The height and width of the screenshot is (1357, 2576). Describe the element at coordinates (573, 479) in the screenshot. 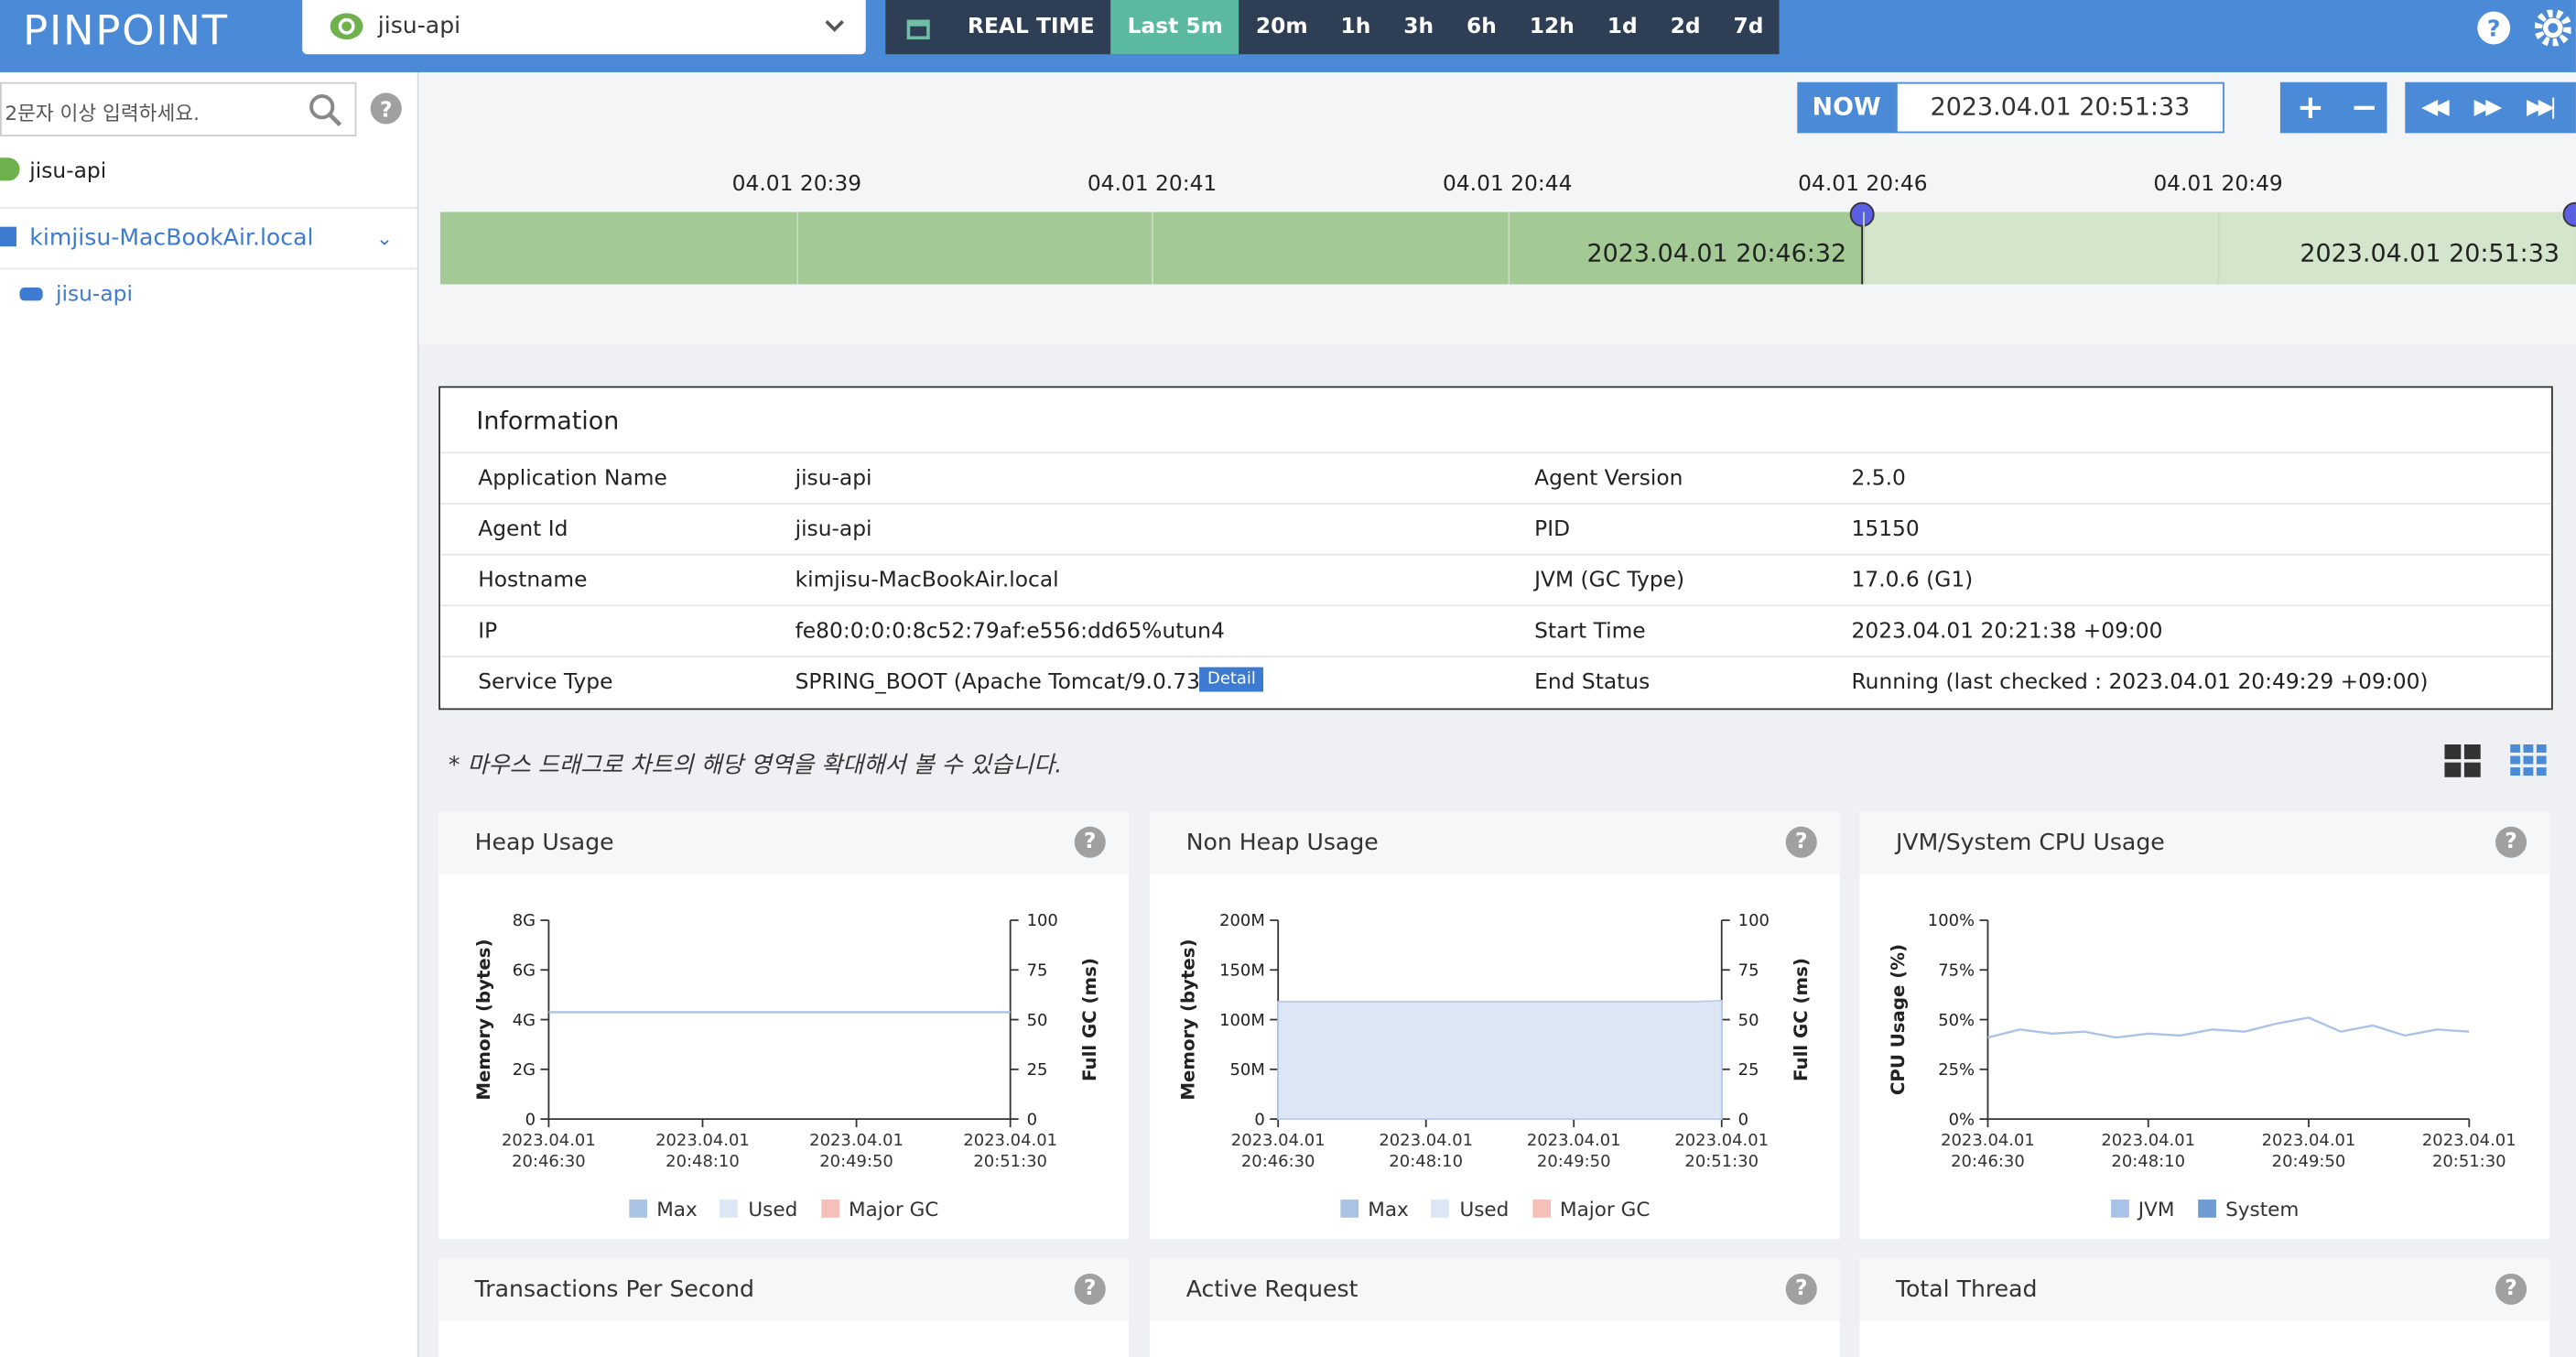

I see `info-label: Application Name` at that location.